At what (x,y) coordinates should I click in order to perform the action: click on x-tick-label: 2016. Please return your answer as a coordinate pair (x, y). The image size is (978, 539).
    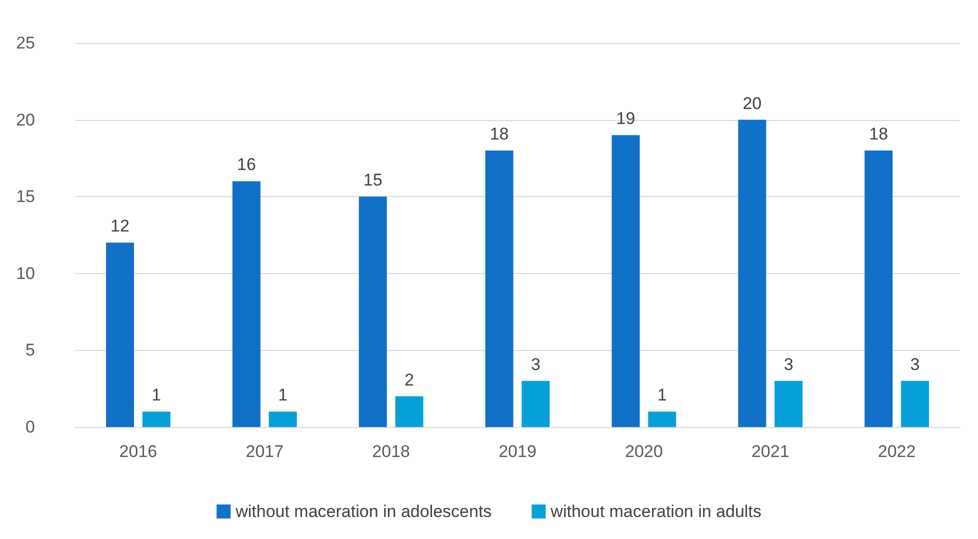
    Looking at the image, I should click on (138, 451).